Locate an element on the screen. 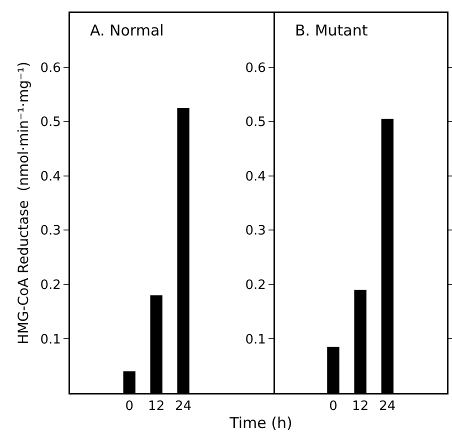 This screenshot has width=452, height=439. y-axis-title: HMG-CoA Reductase (nmol·min⁻¹·mg⁻¹) is located at coordinates (24, 203).